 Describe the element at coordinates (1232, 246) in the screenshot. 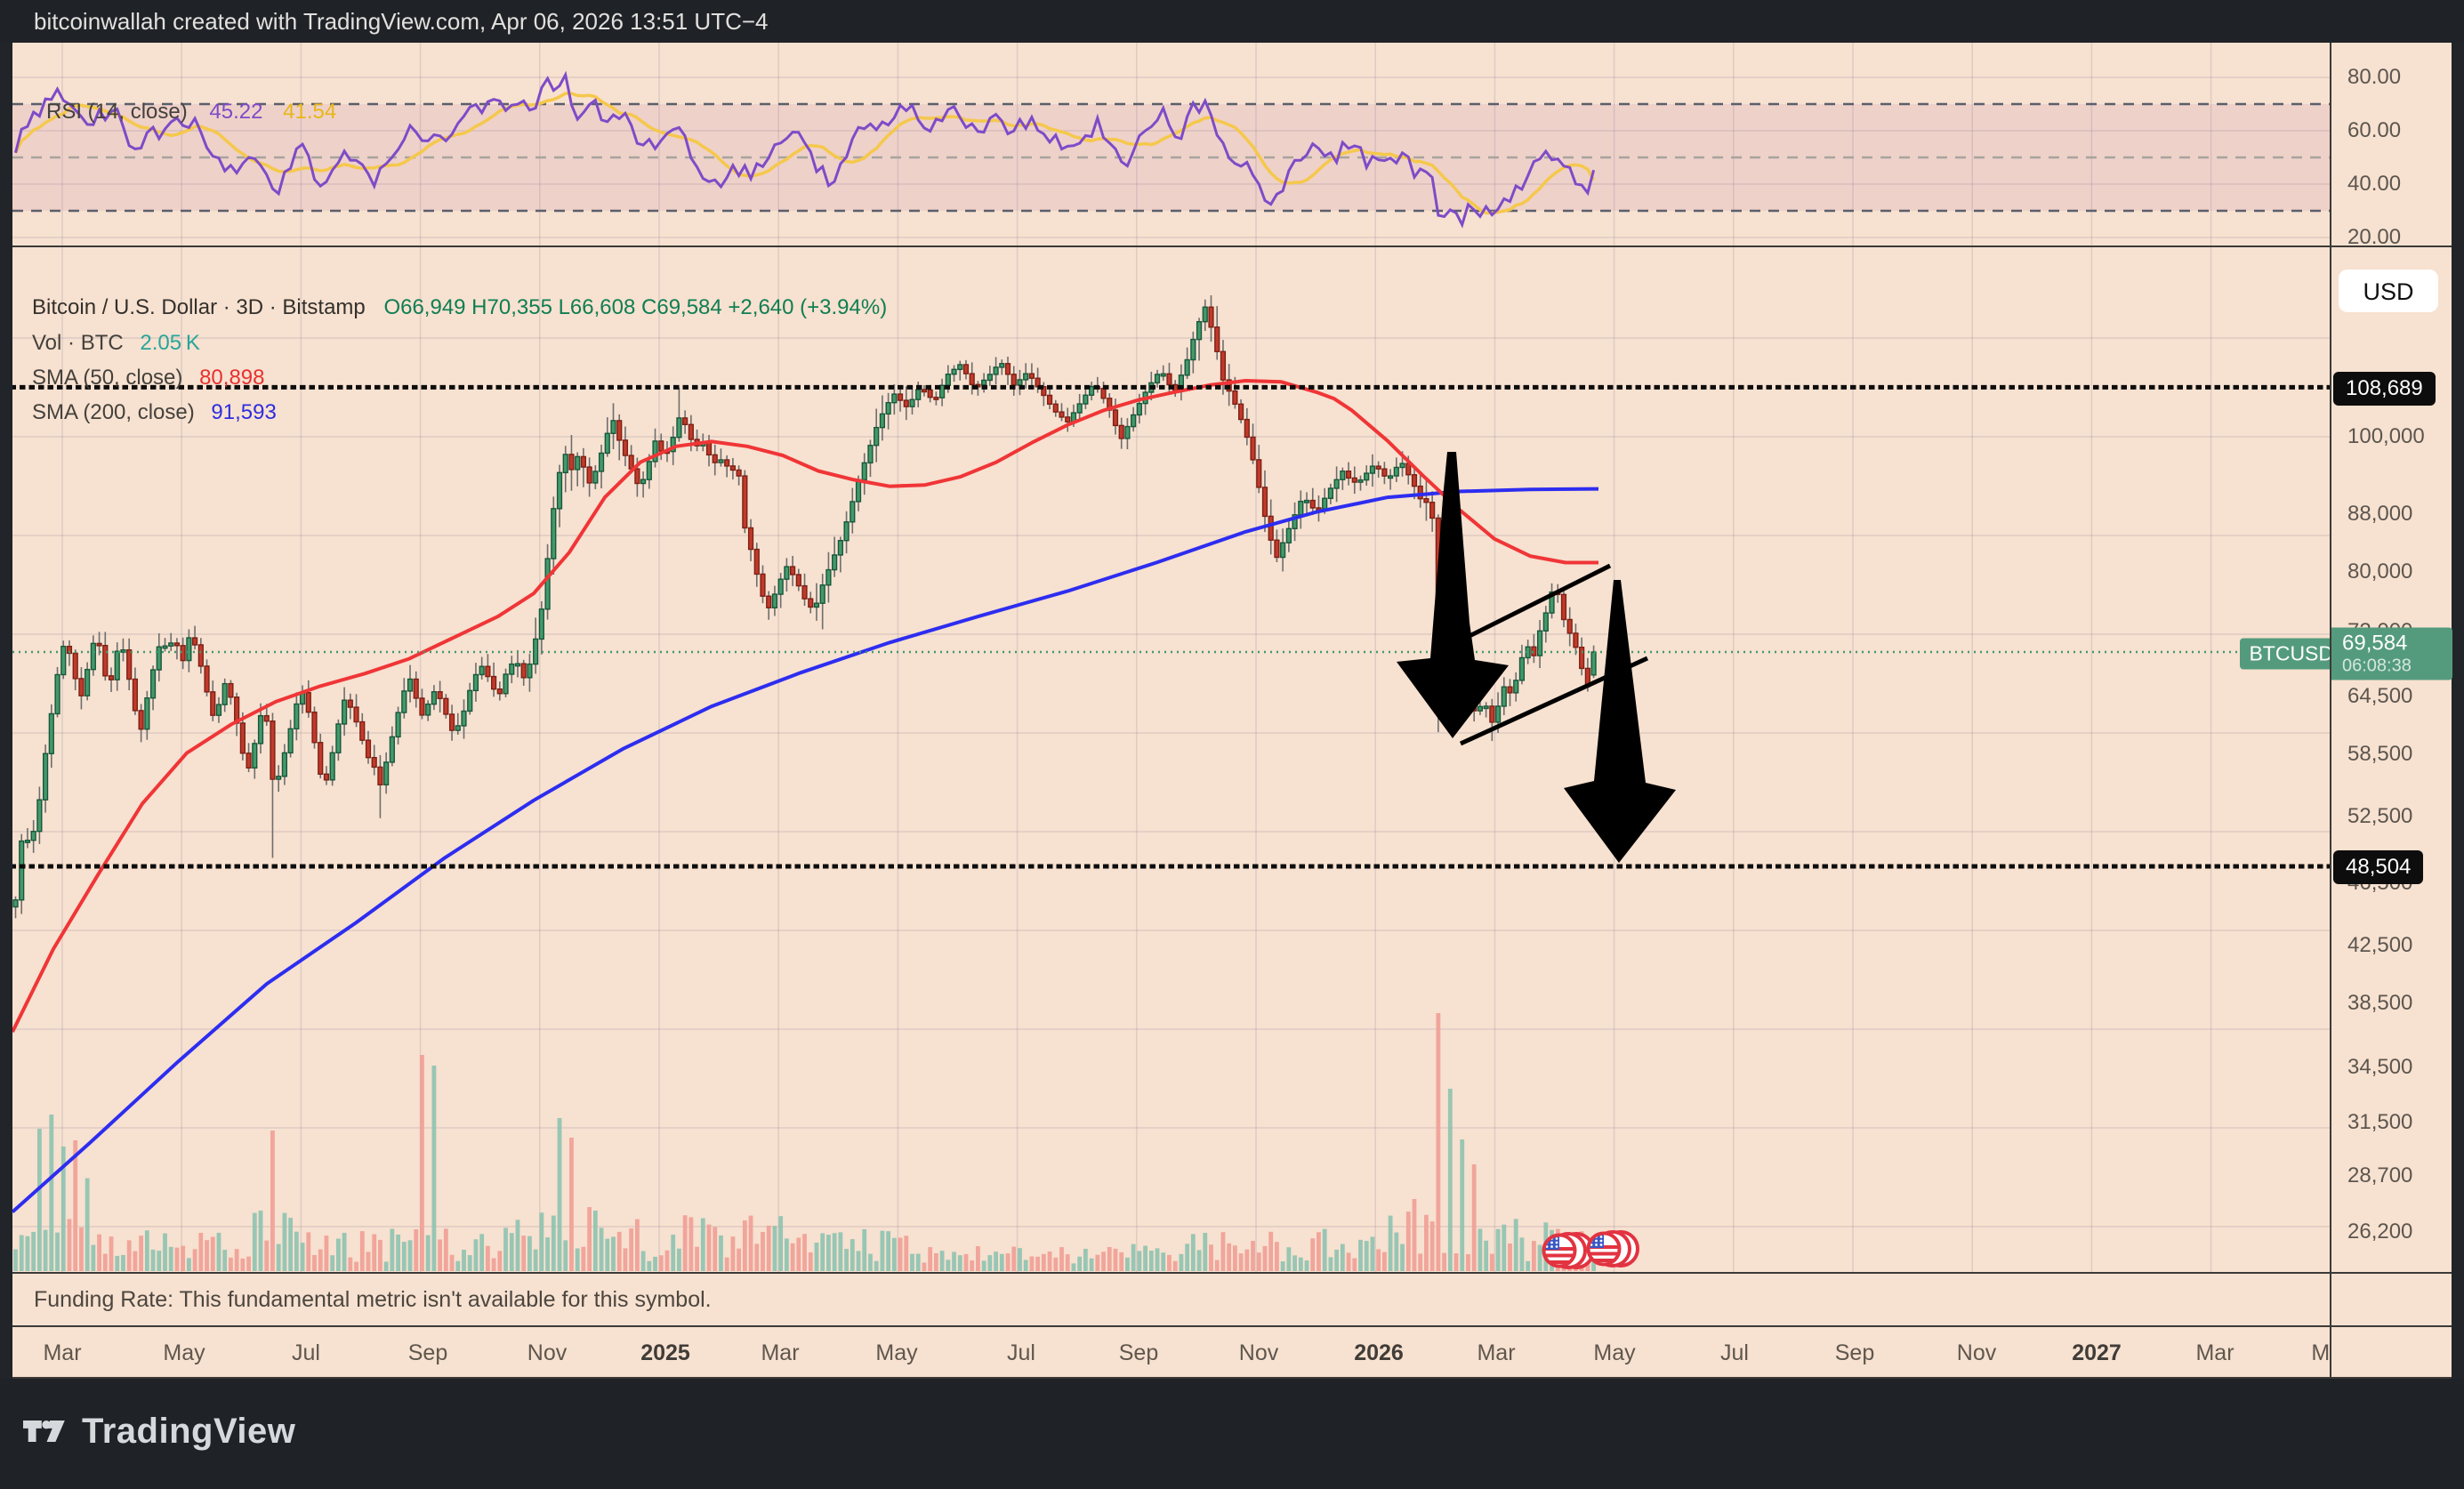

I see `pane-separator` at that location.